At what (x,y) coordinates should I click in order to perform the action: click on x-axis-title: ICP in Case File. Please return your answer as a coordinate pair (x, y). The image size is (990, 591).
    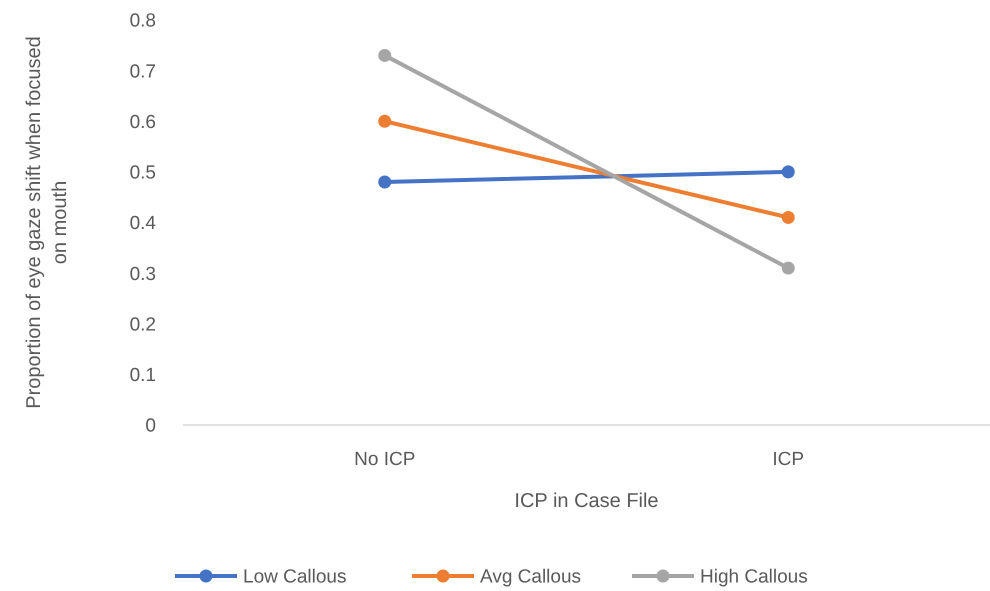
    Looking at the image, I should click on (586, 501).